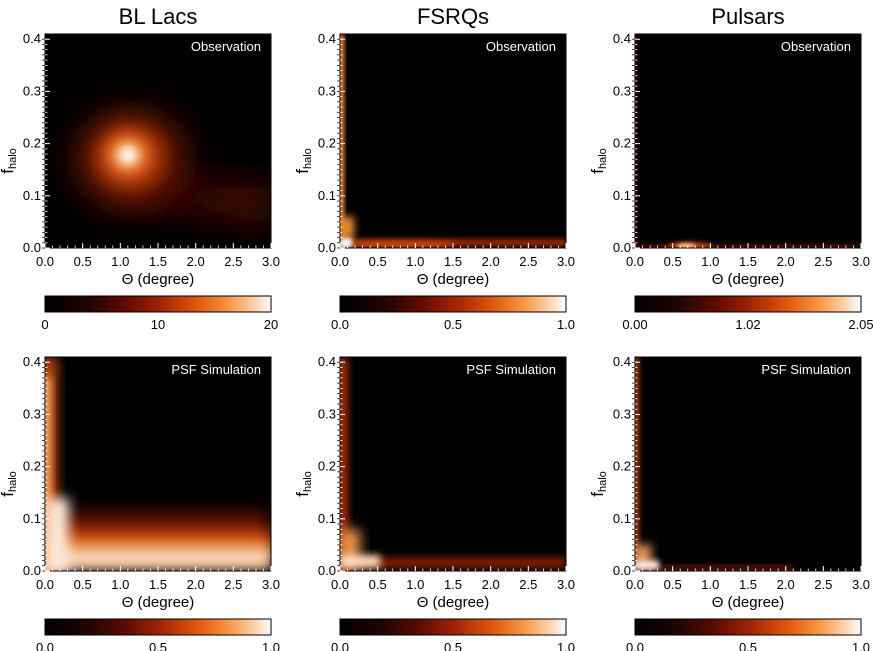 The image size is (873, 651). I want to click on column-title-bl-lacs: BL Lacs, so click(158, 16).